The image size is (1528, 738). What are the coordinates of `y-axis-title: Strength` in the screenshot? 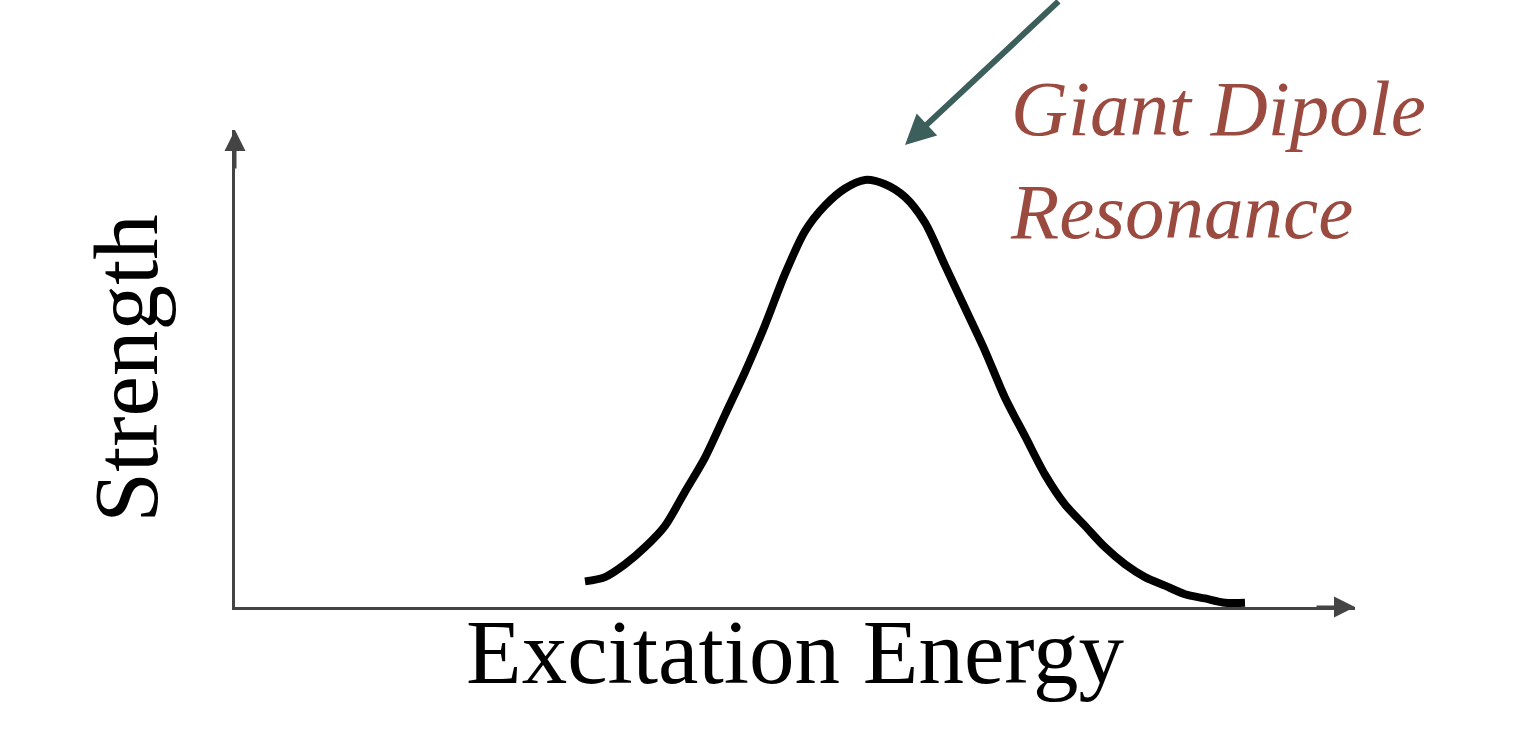 It's located at (126, 368).